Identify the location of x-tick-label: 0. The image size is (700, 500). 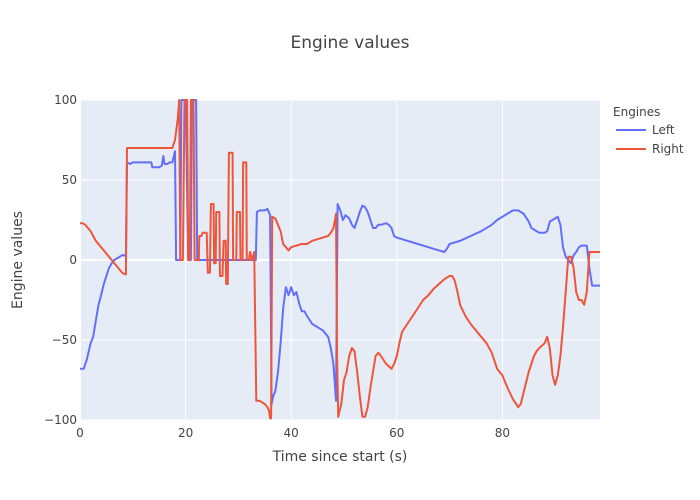
(80, 433).